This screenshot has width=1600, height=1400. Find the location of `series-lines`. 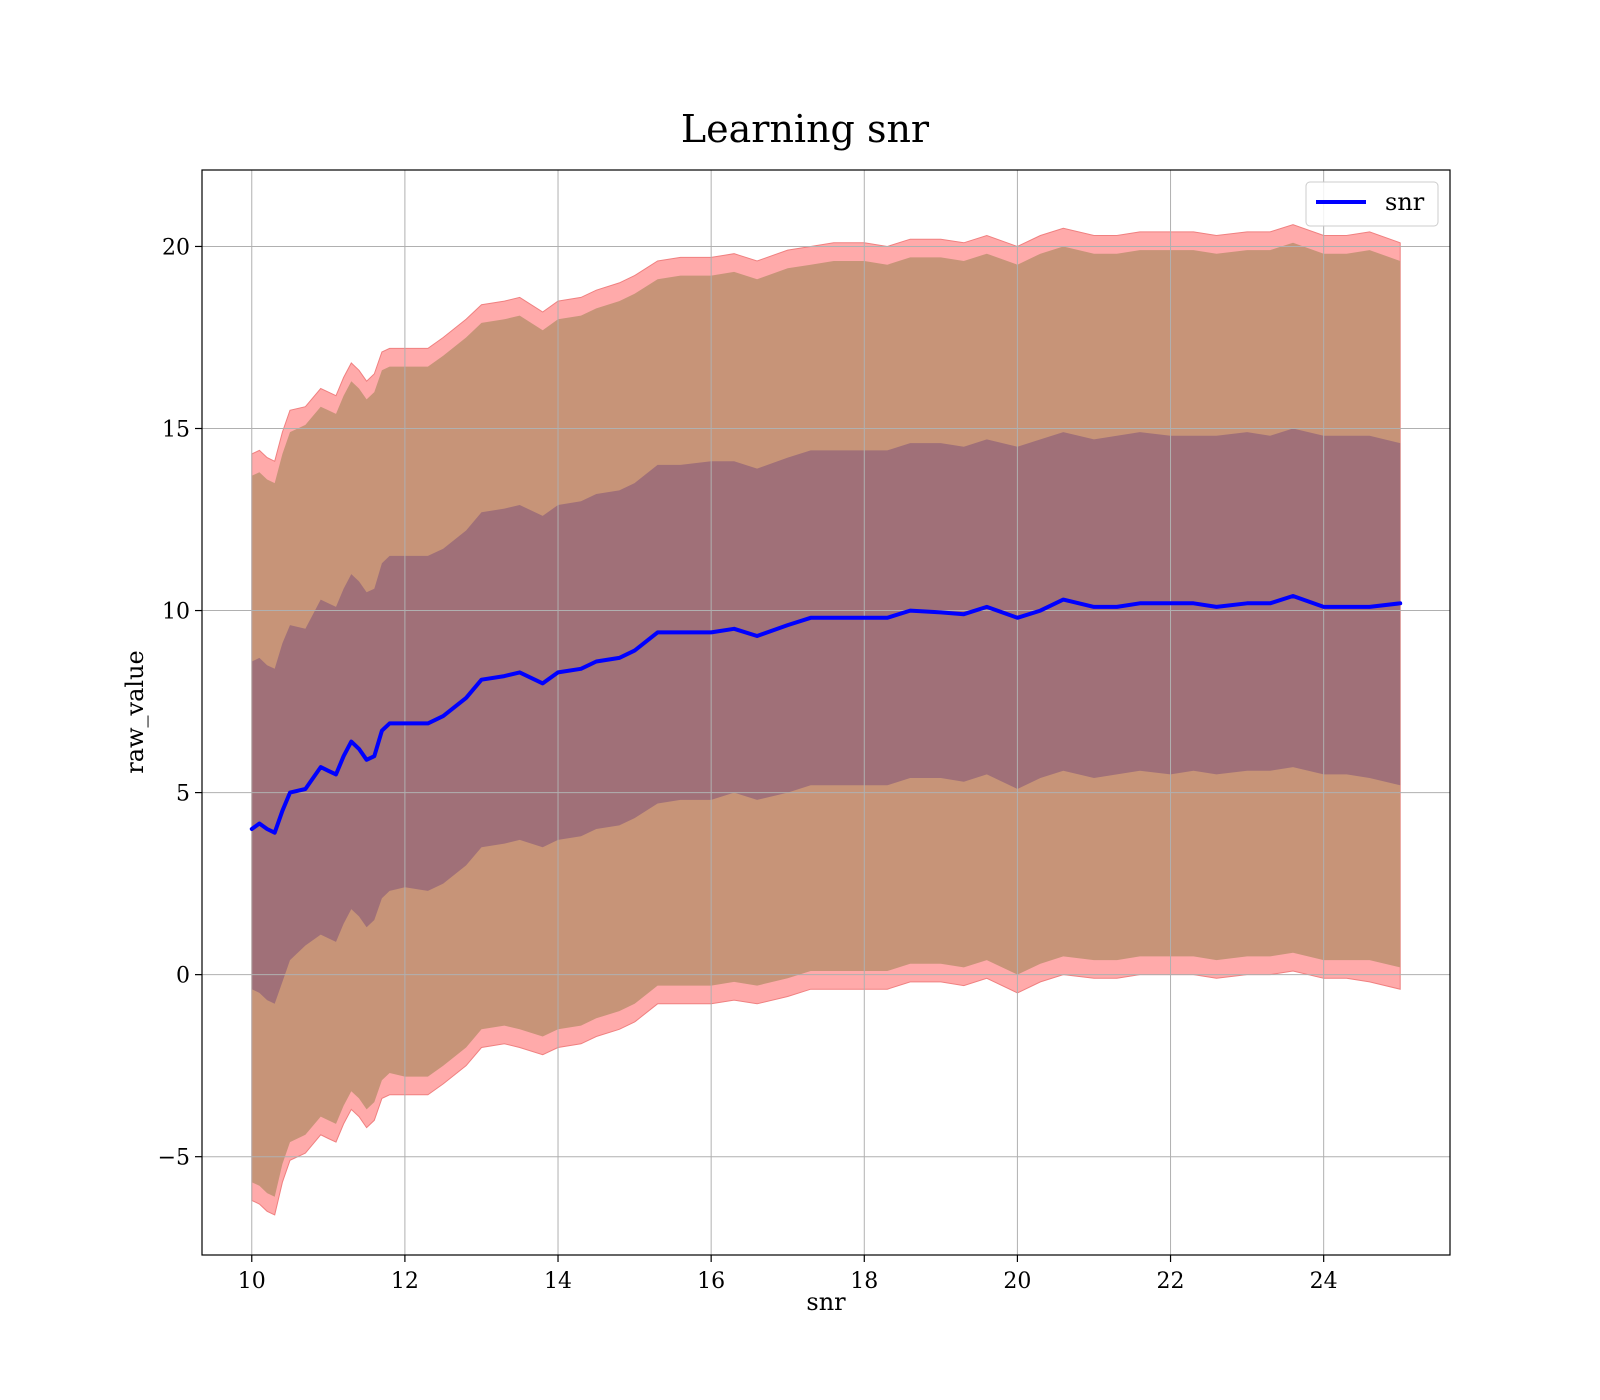

series-lines is located at coordinates (826, 714).